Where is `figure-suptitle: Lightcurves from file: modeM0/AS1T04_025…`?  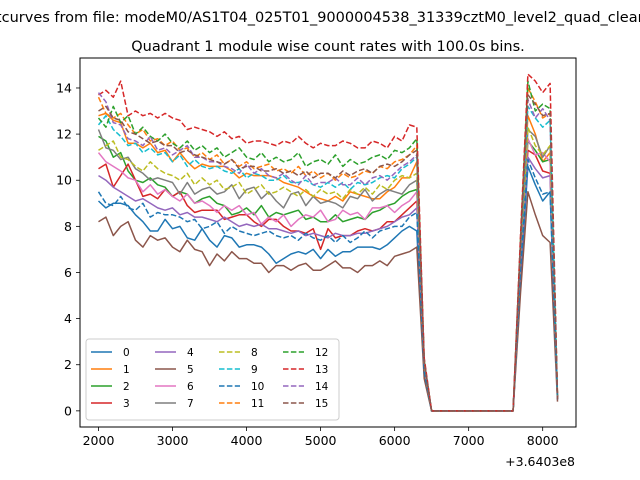
figure-suptitle: Lightcurves from file: modeM0/AS1T04_025… is located at coordinates (320, 18).